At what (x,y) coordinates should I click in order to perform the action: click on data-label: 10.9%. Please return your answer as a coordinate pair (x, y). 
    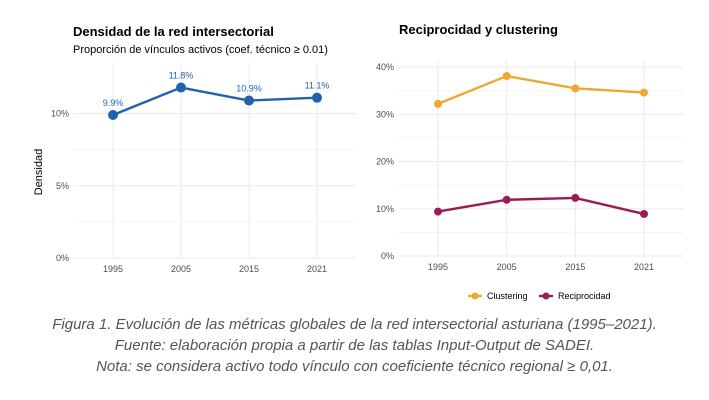
    Looking at the image, I should click on (249, 89).